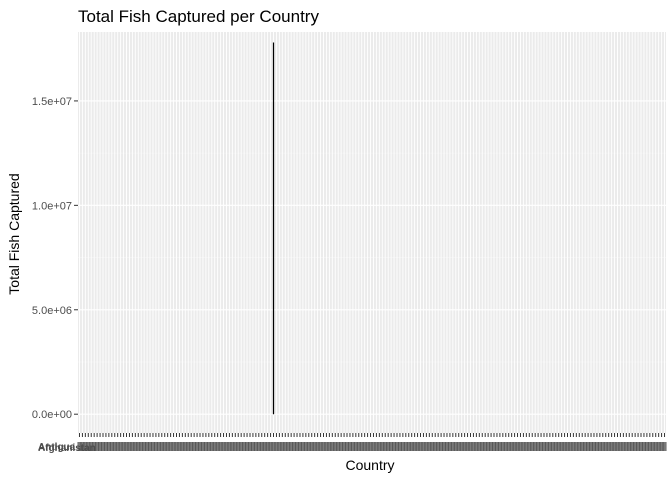 The width and height of the screenshot is (672, 480). I want to click on x-tick-label: Antigua, so click(57, 447).